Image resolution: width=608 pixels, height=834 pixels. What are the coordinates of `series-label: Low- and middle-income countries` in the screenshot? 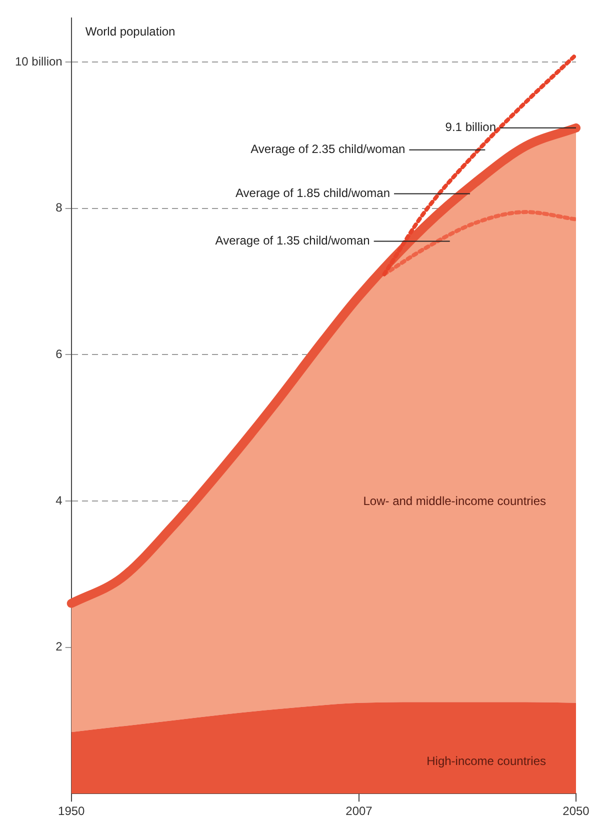 It's located at (454, 501).